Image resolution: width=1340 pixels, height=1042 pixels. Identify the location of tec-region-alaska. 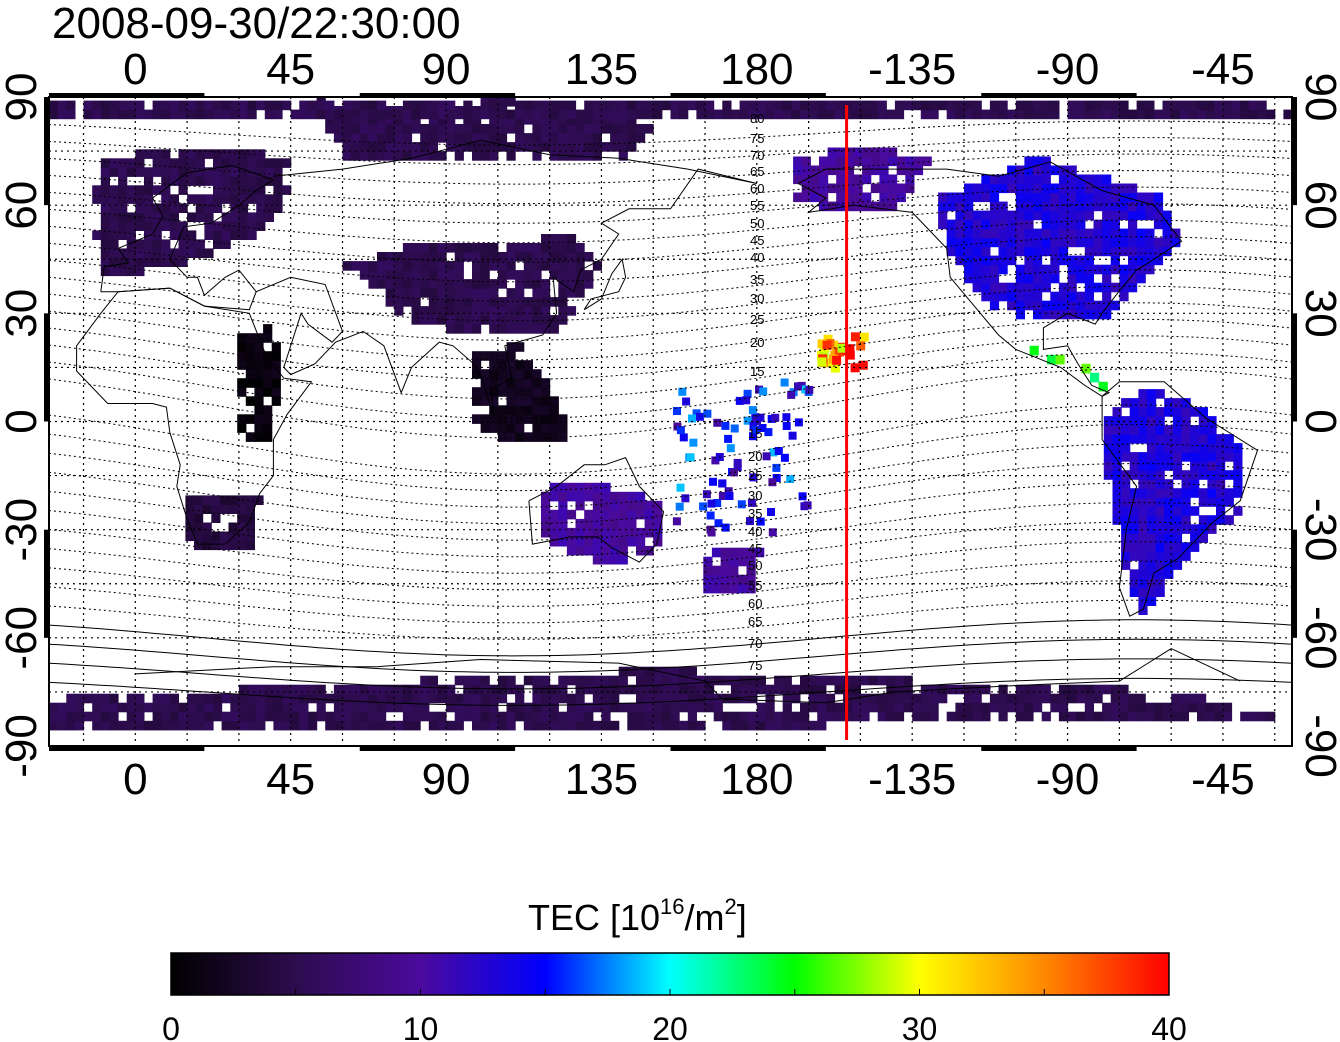
(862, 179).